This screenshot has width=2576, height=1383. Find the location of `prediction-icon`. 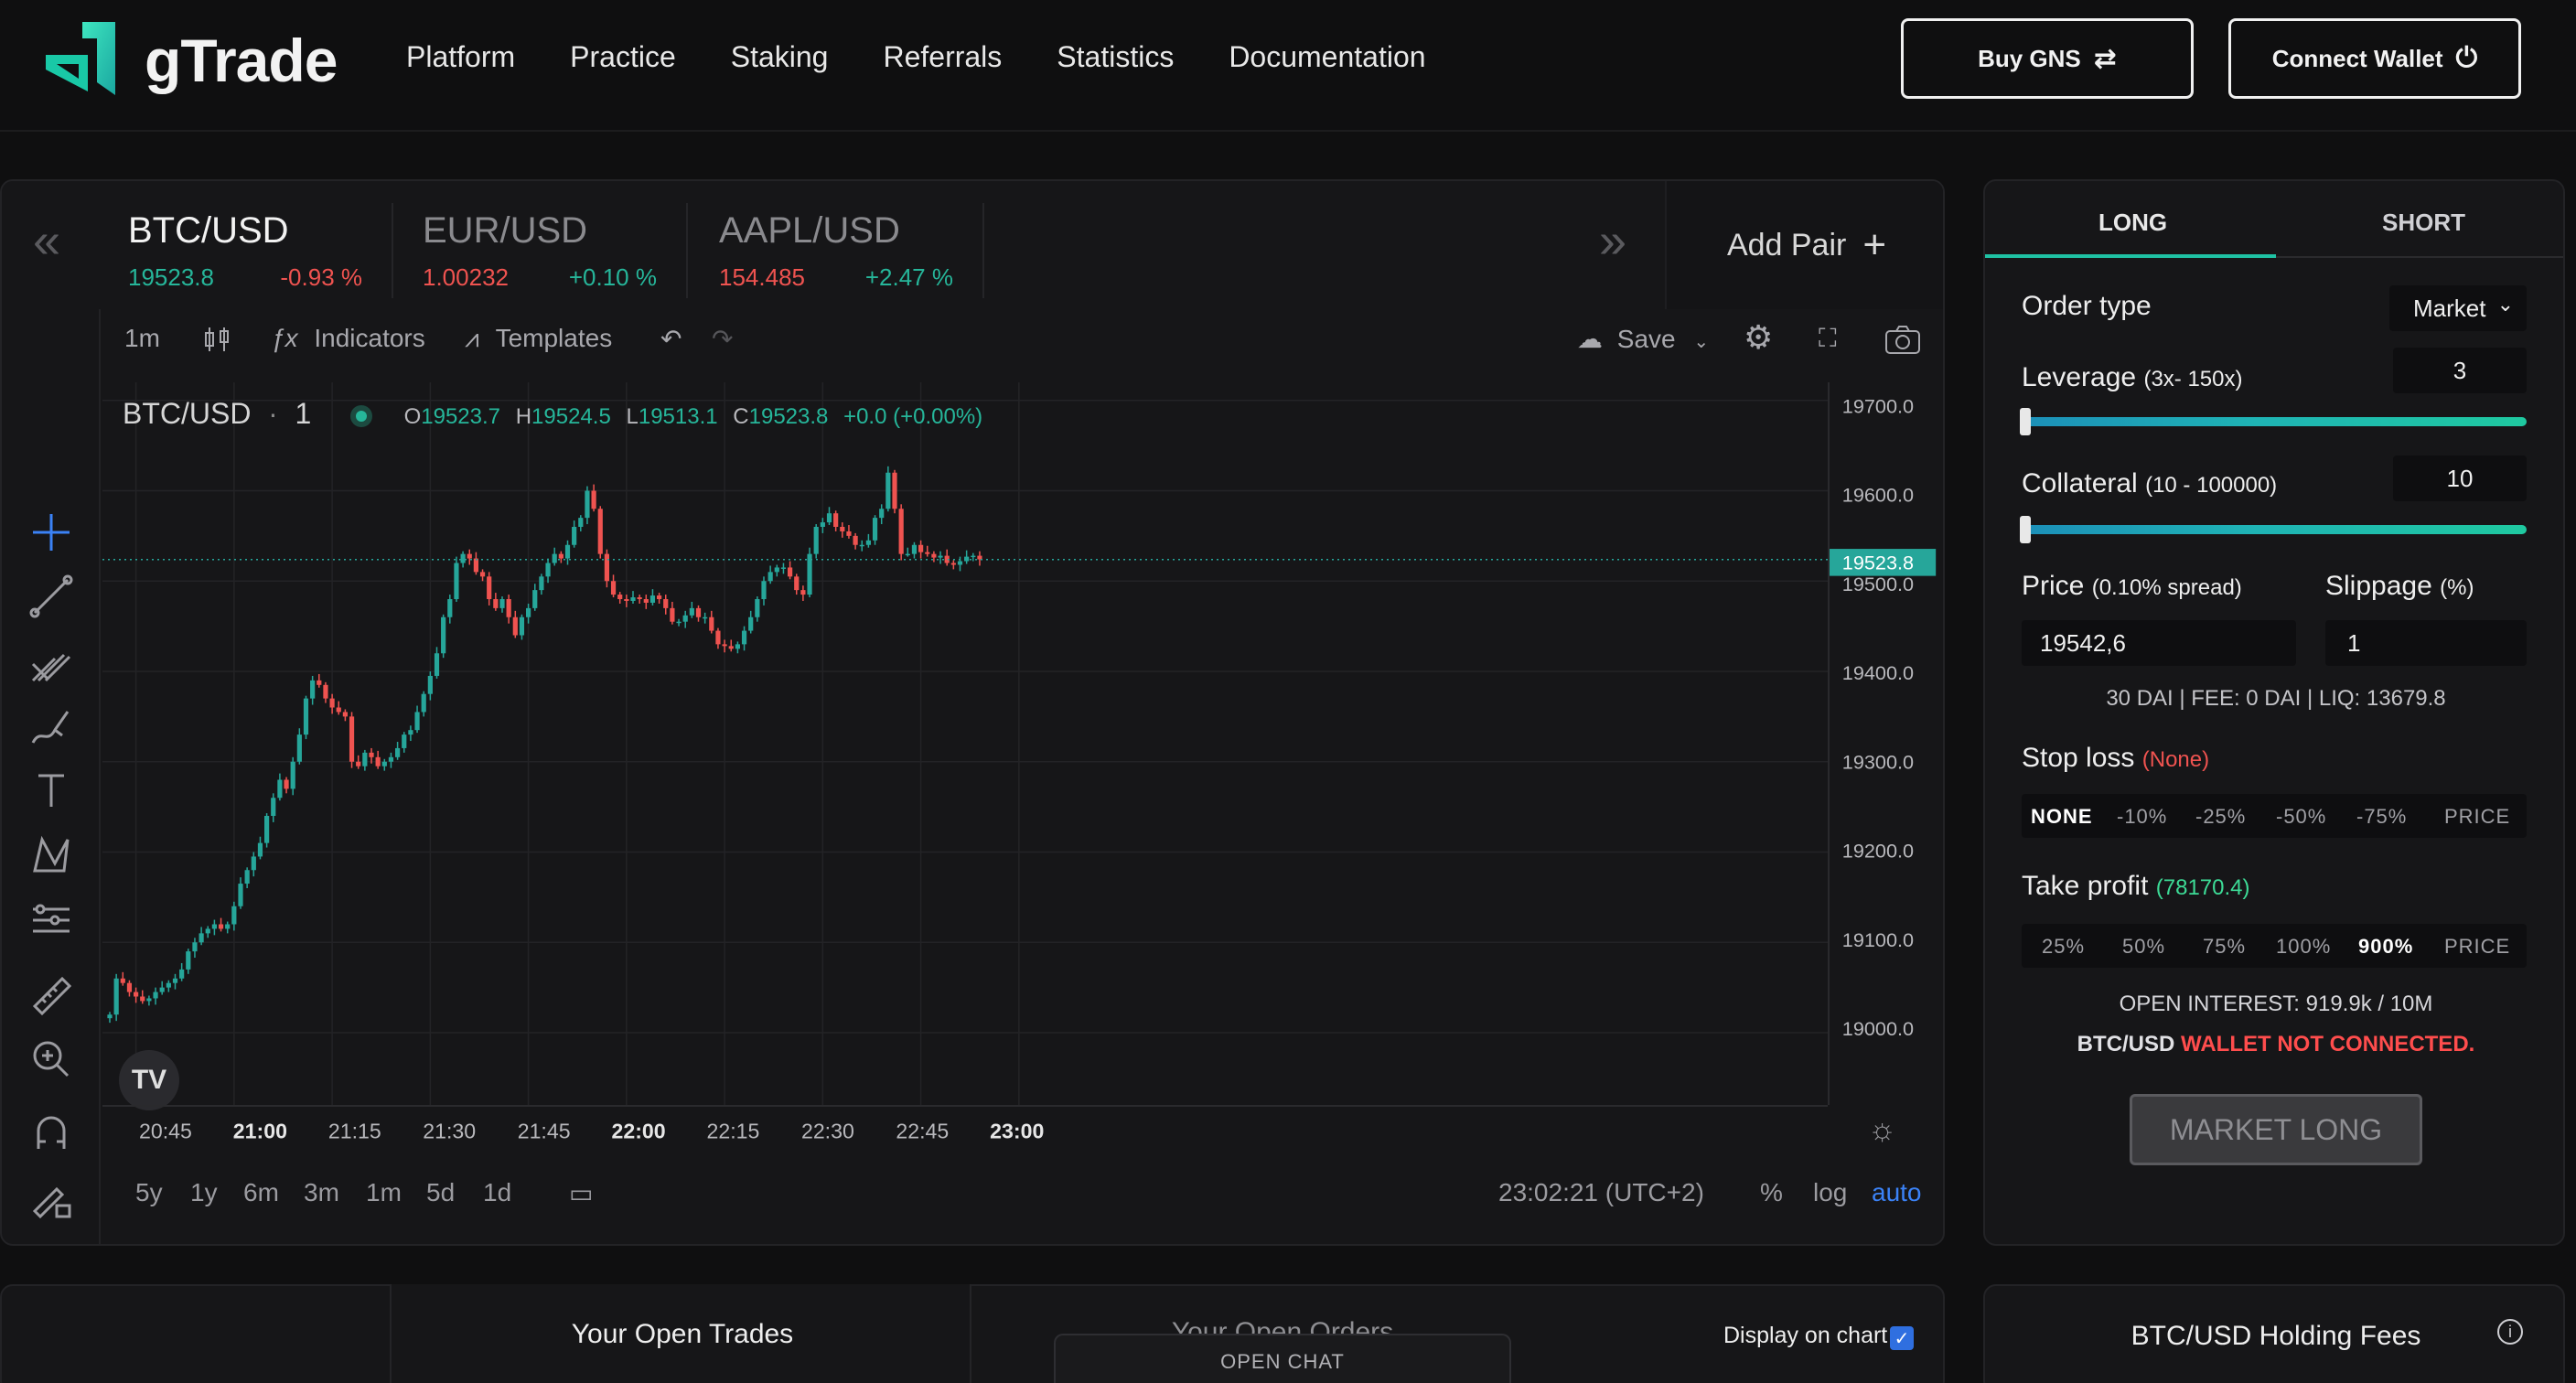

prediction-icon is located at coordinates (51, 920).